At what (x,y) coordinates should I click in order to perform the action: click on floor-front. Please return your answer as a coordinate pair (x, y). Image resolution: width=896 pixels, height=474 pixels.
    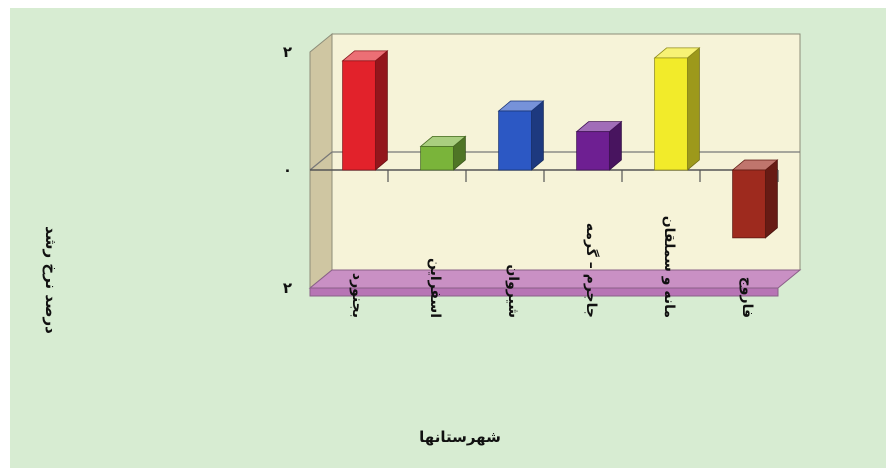
    Looking at the image, I should click on (544, 292).